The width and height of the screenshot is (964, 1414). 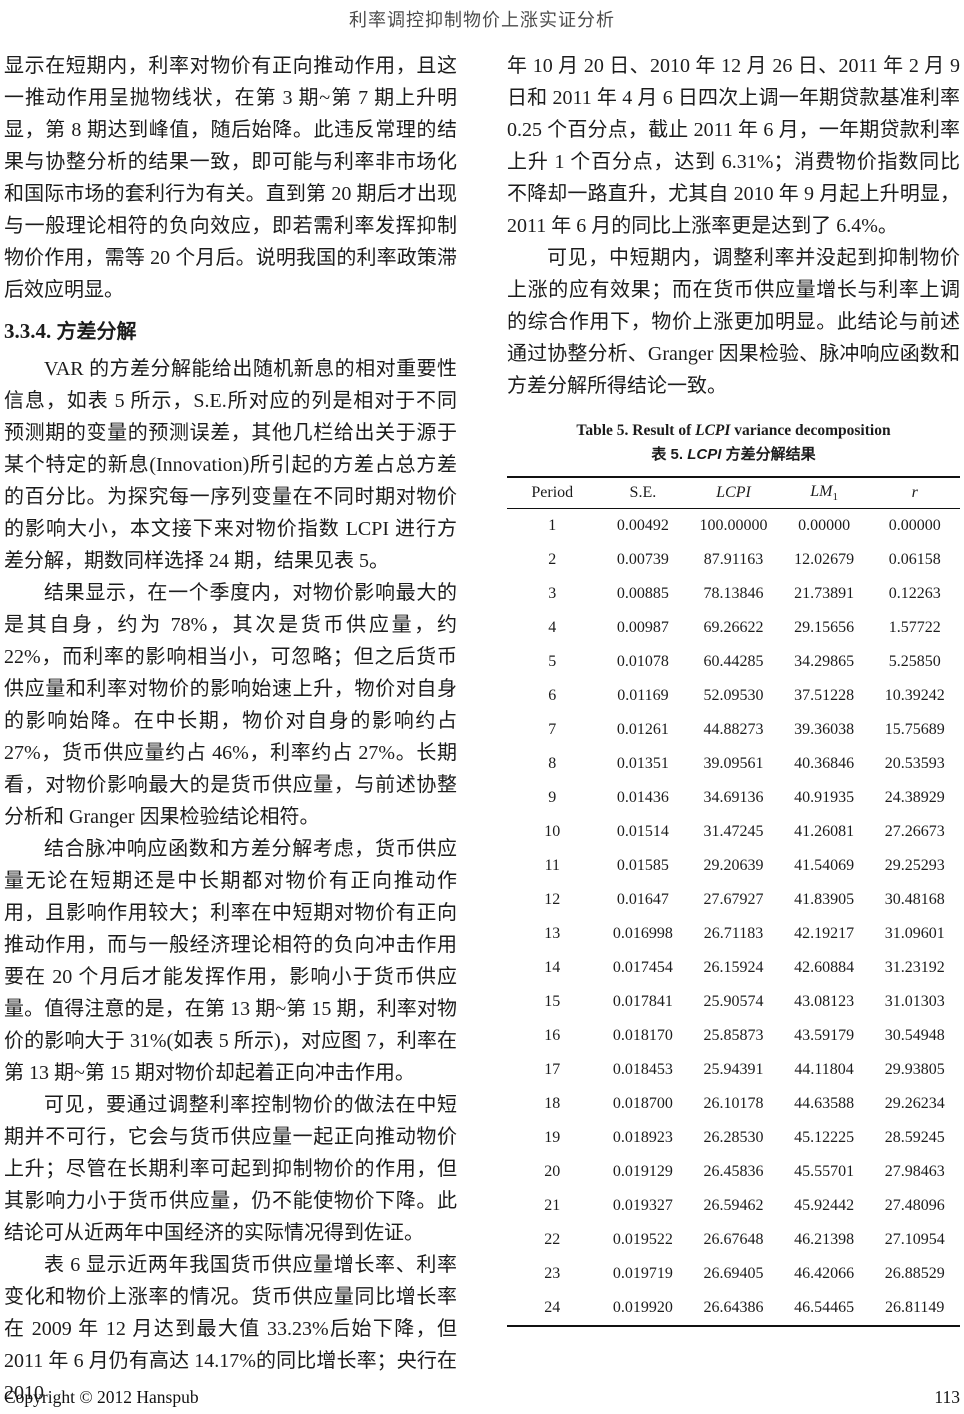 What do you see at coordinates (733, 1274) in the screenshot?
I see `table-row: 23 0.019719 26.69405 46.42066 26.88529` at bounding box center [733, 1274].